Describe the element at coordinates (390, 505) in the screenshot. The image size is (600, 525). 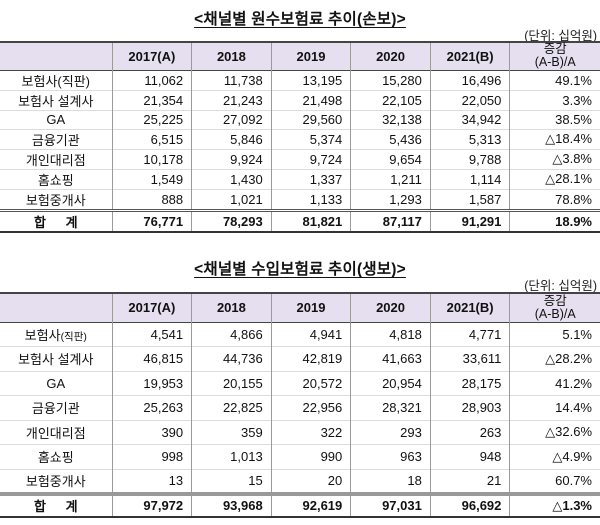
I see `total-2020: 97,031` at that location.